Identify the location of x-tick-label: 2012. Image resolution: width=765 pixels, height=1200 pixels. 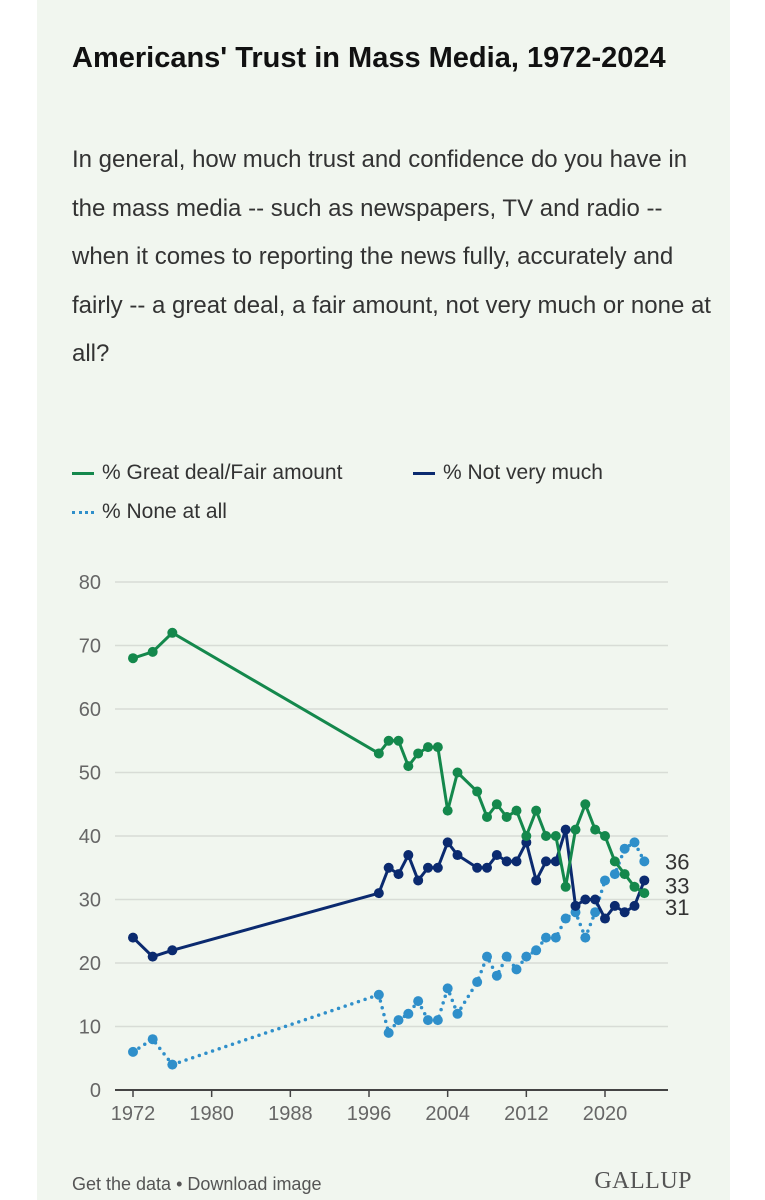
(526, 1114).